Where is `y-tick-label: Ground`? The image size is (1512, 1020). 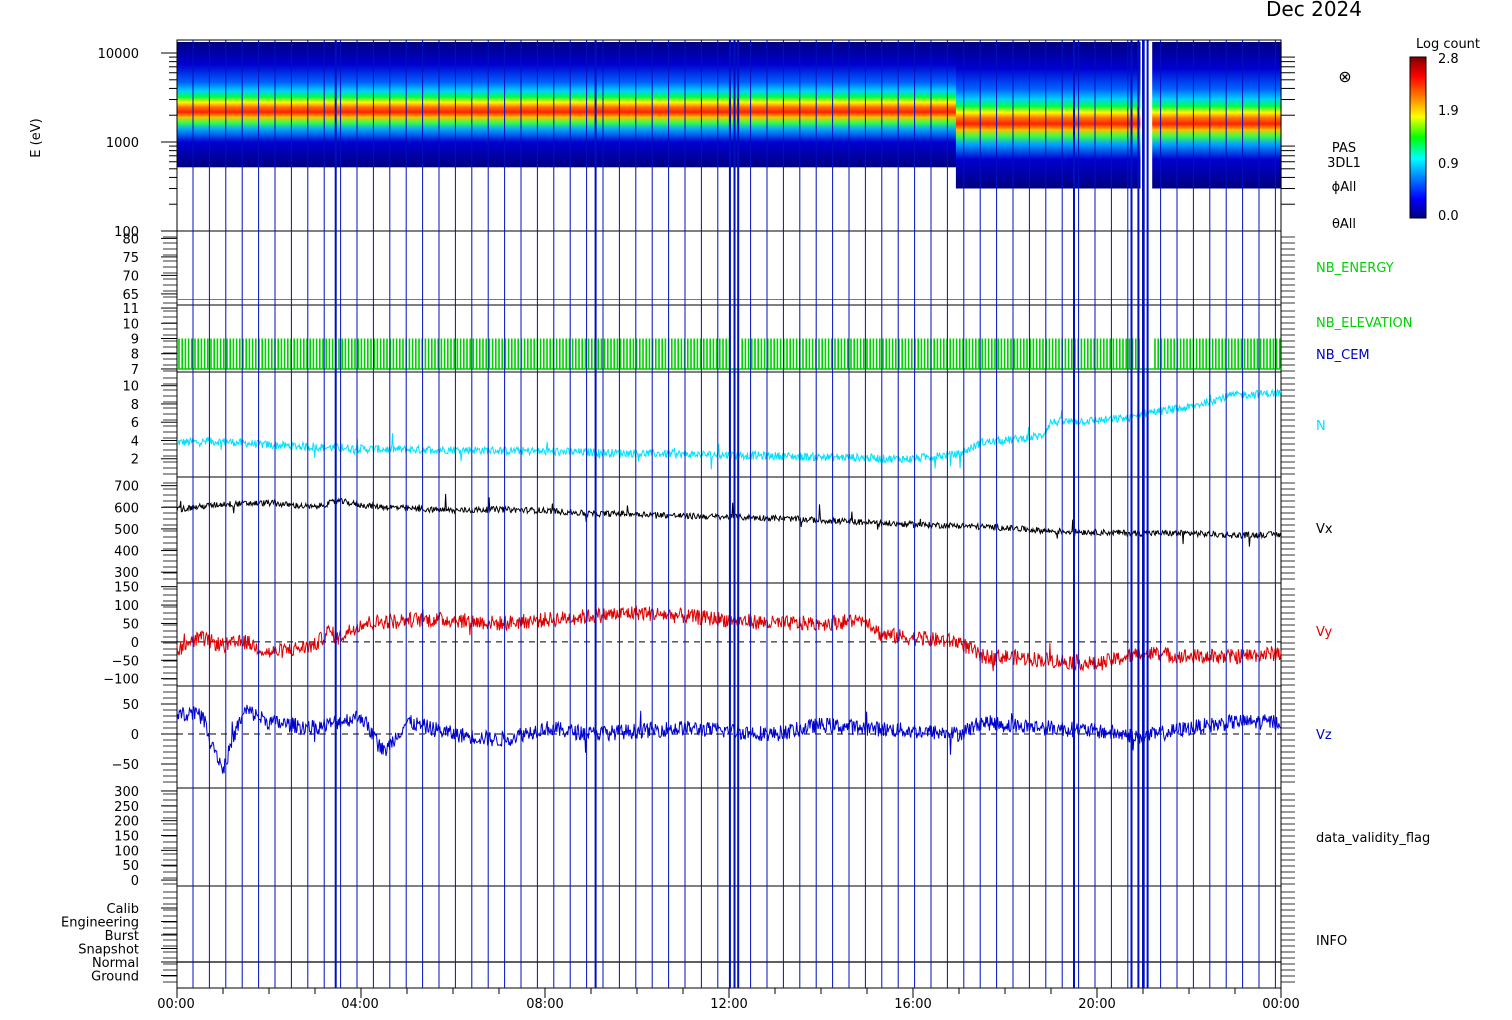
y-tick-label: Ground is located at coordinates (115, 977).